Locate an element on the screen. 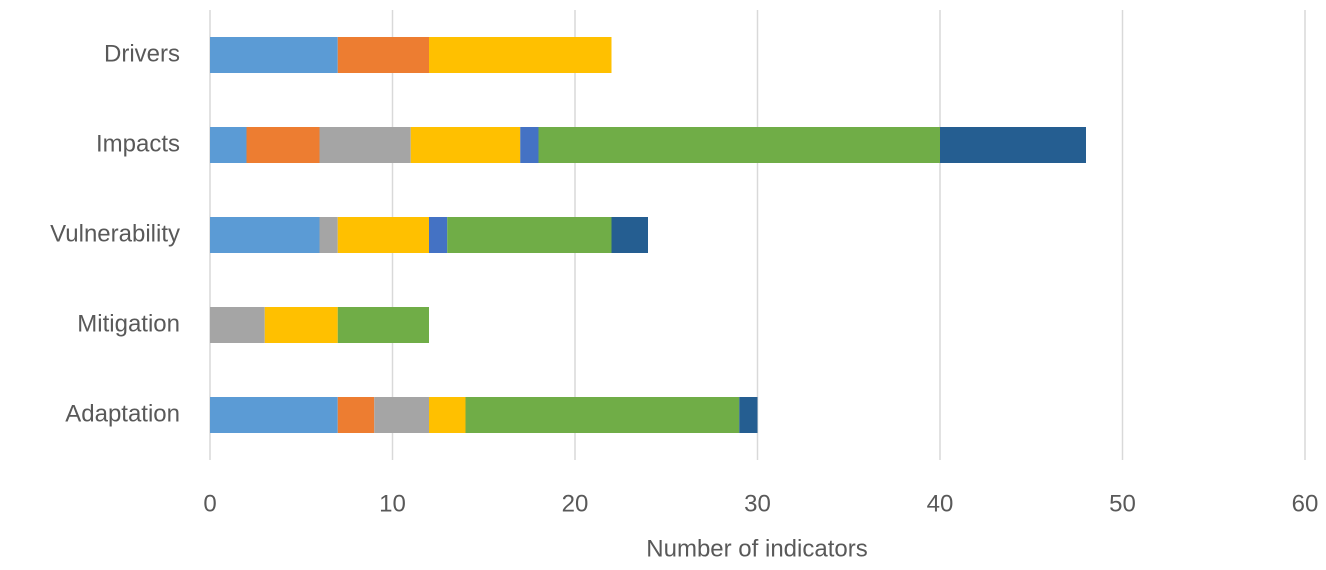 The image size is (1326, 570). y-tick-label: Mitigation is located at coordinates (128, 323).